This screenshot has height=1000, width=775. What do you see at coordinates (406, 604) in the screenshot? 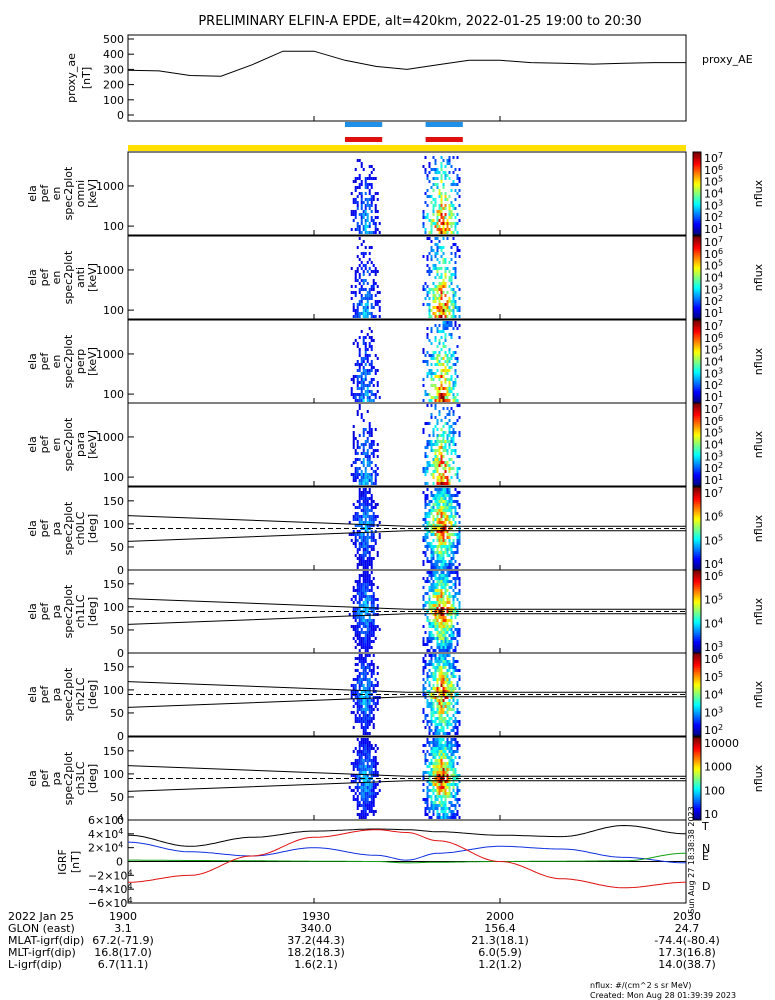
I see `losscone-line` at bounding box center [406, 604].